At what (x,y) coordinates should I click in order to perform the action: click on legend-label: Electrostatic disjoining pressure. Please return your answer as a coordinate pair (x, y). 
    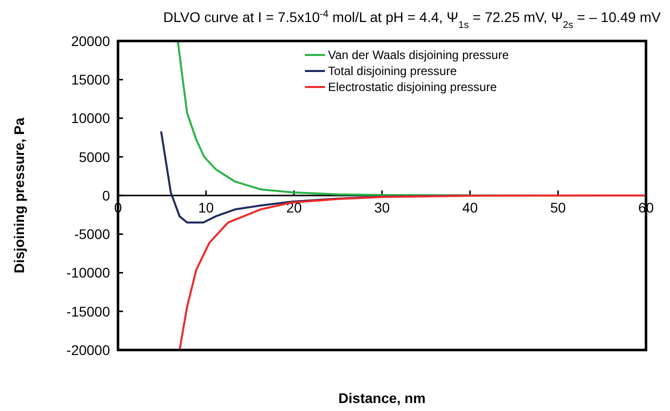
    Looking at the image, I should click on (413, 87).